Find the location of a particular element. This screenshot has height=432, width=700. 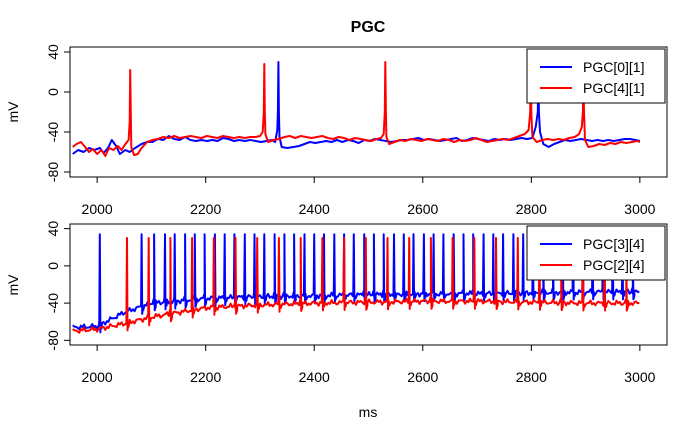

y-ticks-top: 40 0 -40 -80 is located at coordinates (57, 113).